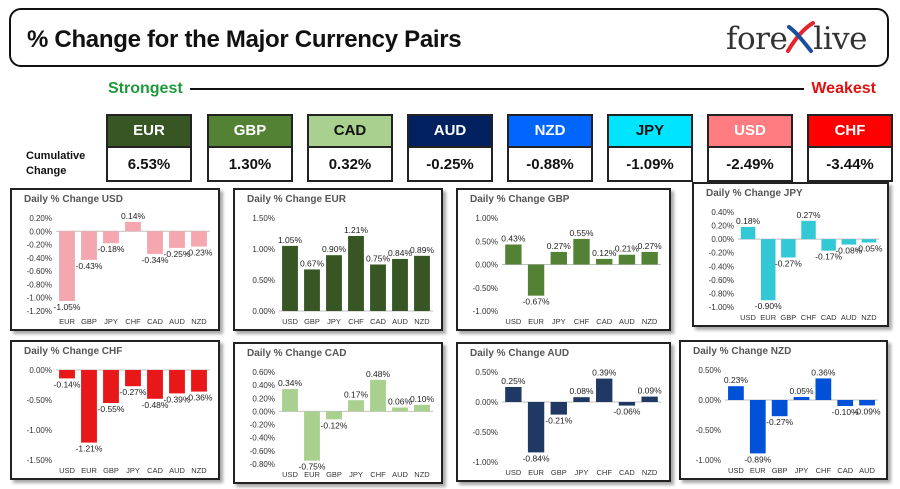 The image size is (900, 489). I want to click on x-category-label: NZD, so click(650, 321).